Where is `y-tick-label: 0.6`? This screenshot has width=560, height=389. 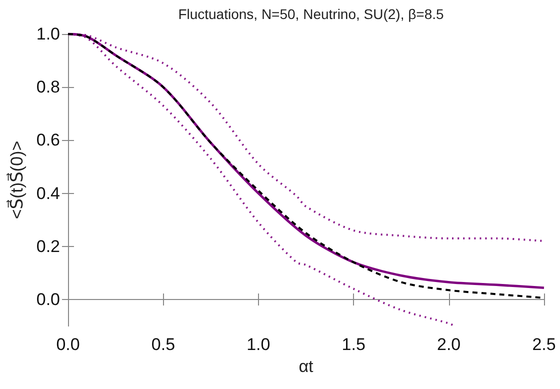
y-tick-label: 0.6 is located at coordinates (48, 140).